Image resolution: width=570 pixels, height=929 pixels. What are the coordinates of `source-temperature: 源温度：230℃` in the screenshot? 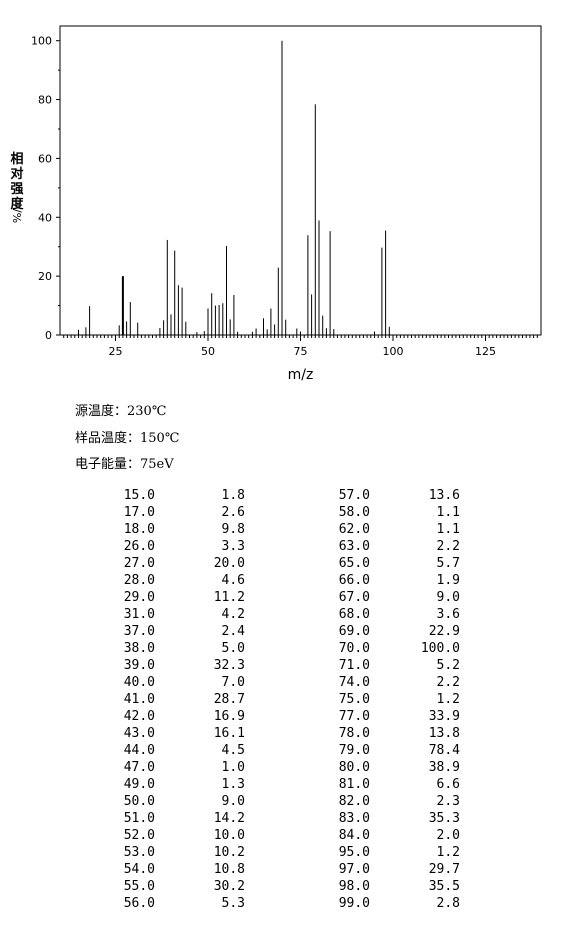 It's located at (120, 409).